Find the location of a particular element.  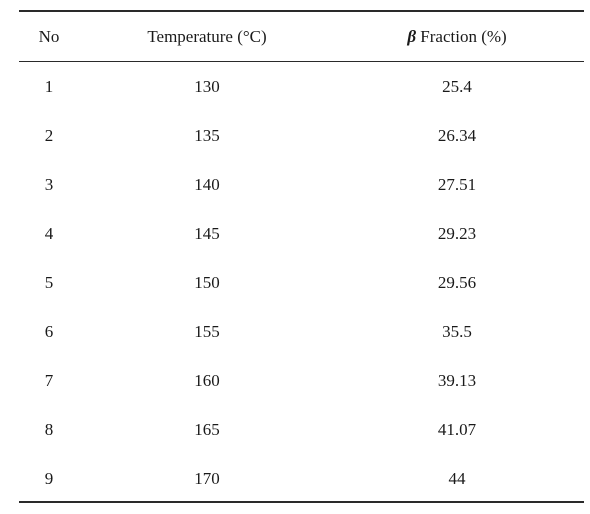

cell-beta-fraction: 35.5 is located at coordinates (457, 331).